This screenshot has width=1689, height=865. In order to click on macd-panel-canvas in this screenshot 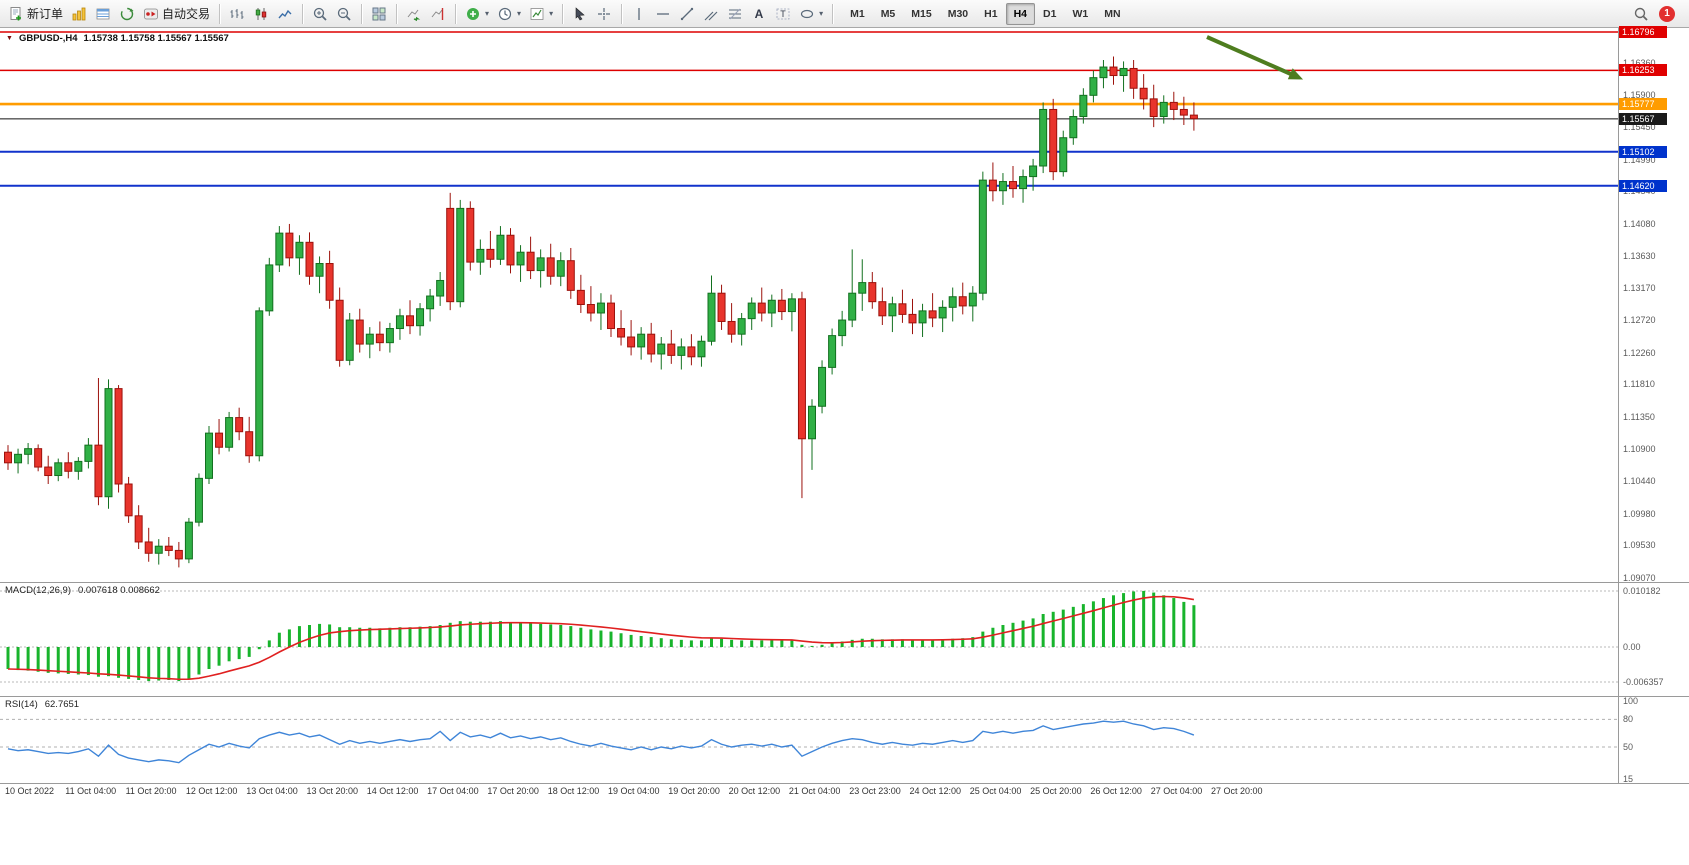, I will do `click(809, 639)`.